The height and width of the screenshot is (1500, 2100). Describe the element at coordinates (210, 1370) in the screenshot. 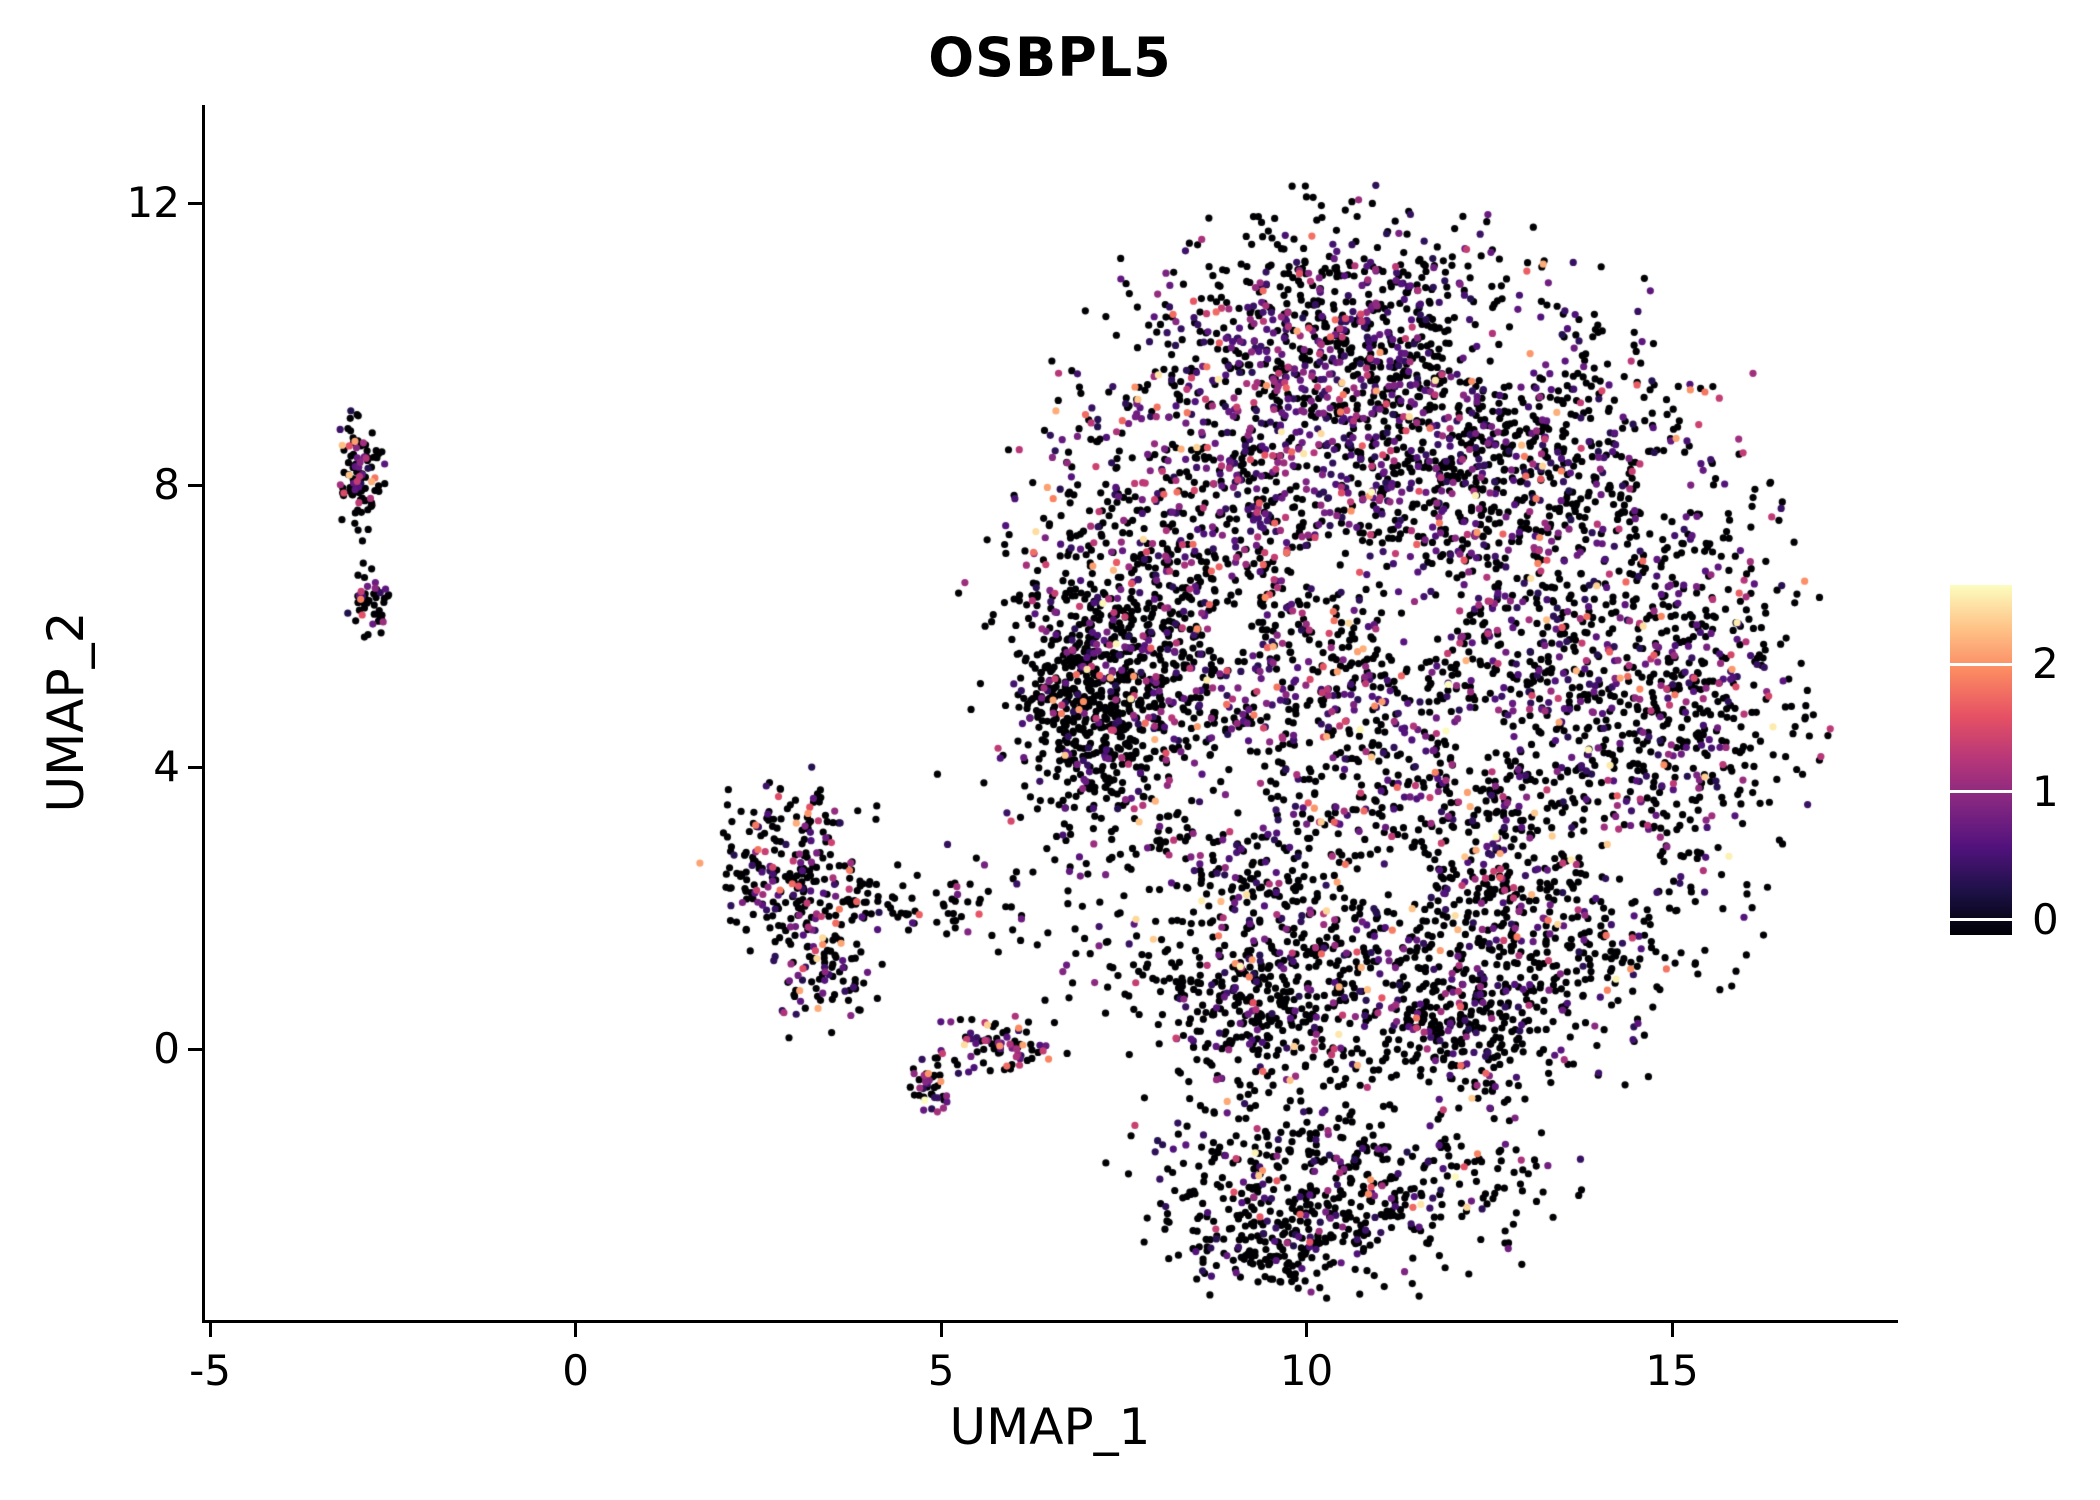

I see `x-tick-label: -5` at that location.